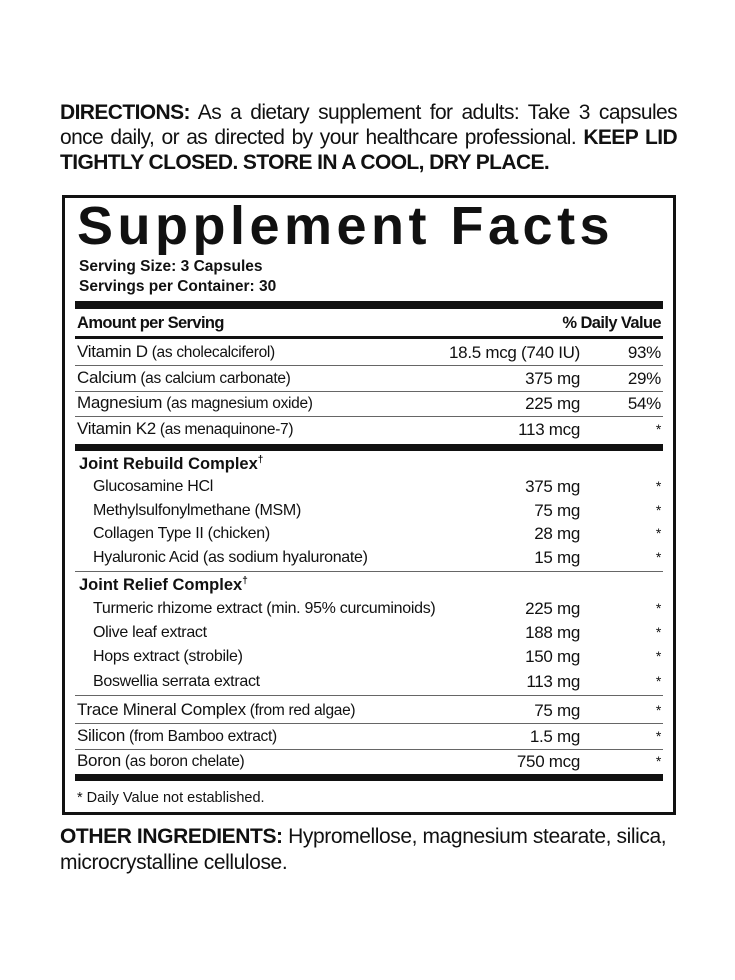 The image size is (735, 980). I want to click on nutrient-row: Glucosamine HCl 375 mg *, so click(369, 487).